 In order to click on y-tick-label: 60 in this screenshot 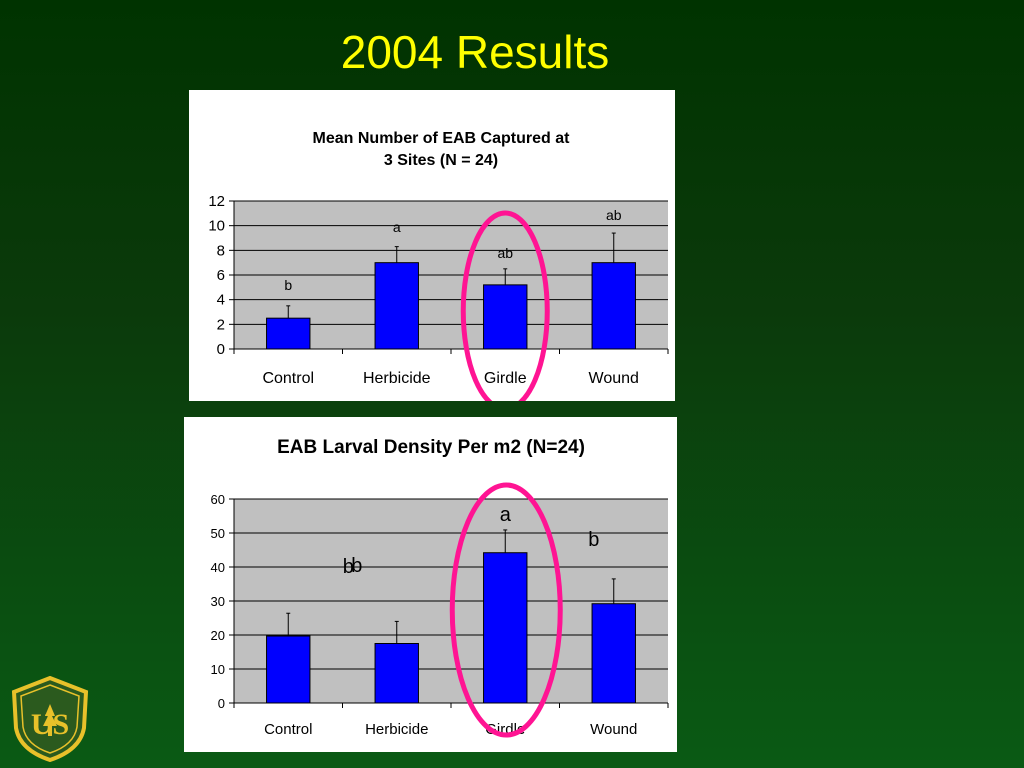, I will do `click(218, 499)`.